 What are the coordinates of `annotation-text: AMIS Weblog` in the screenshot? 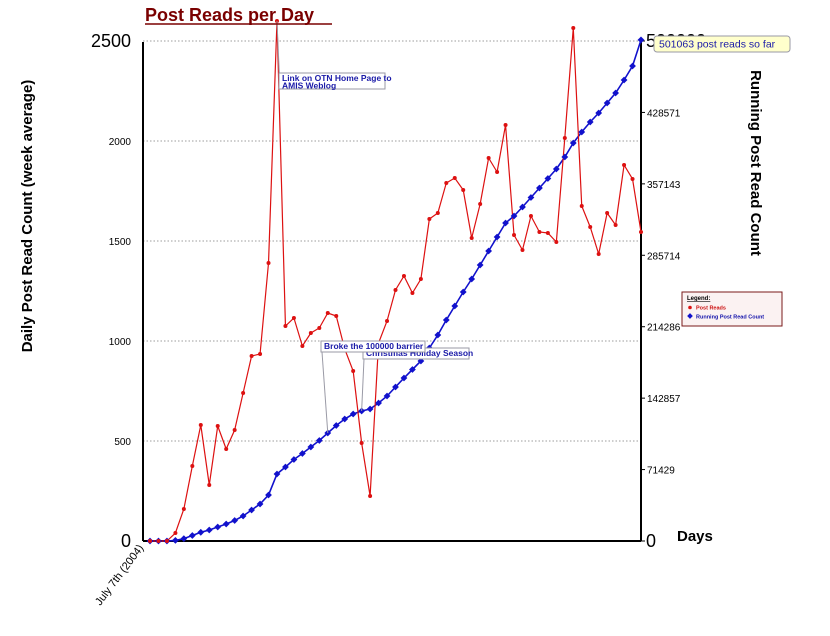 It's located at (309, 86).